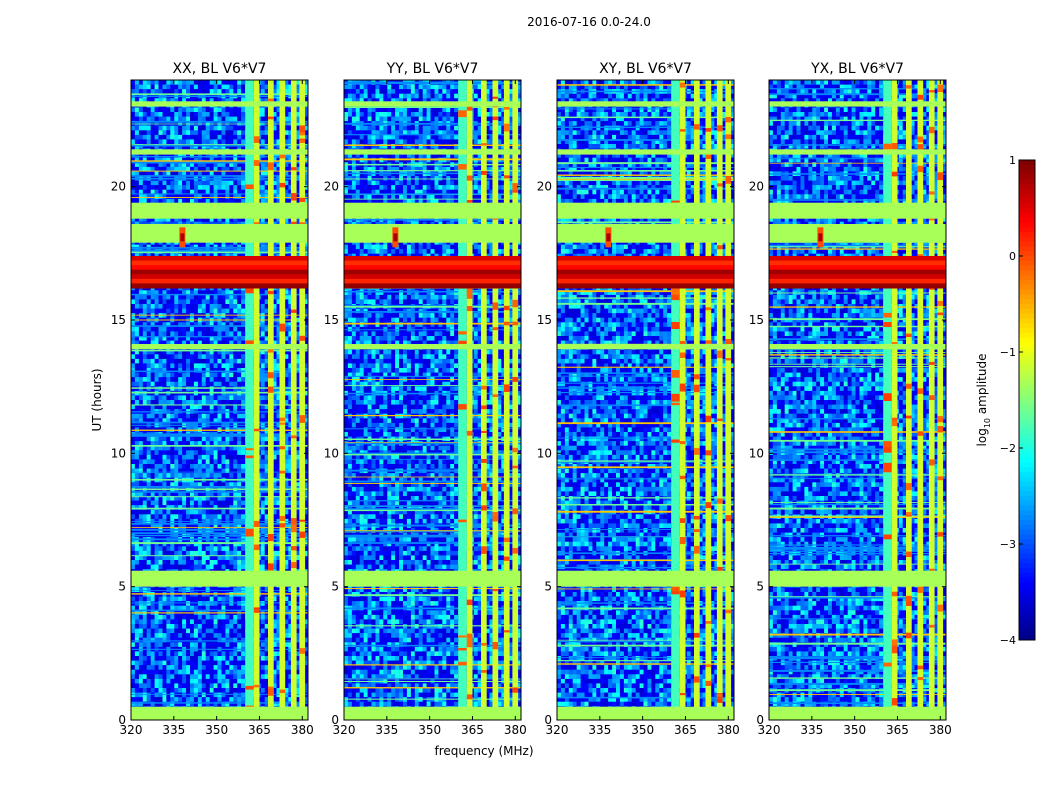 The height and width of the screenshot is (800, 1050). What do you see at coordinates (1008, 544) in the screenshot?
I see `colorbar-tick-label: −3` at bounding box center [1008, 544].